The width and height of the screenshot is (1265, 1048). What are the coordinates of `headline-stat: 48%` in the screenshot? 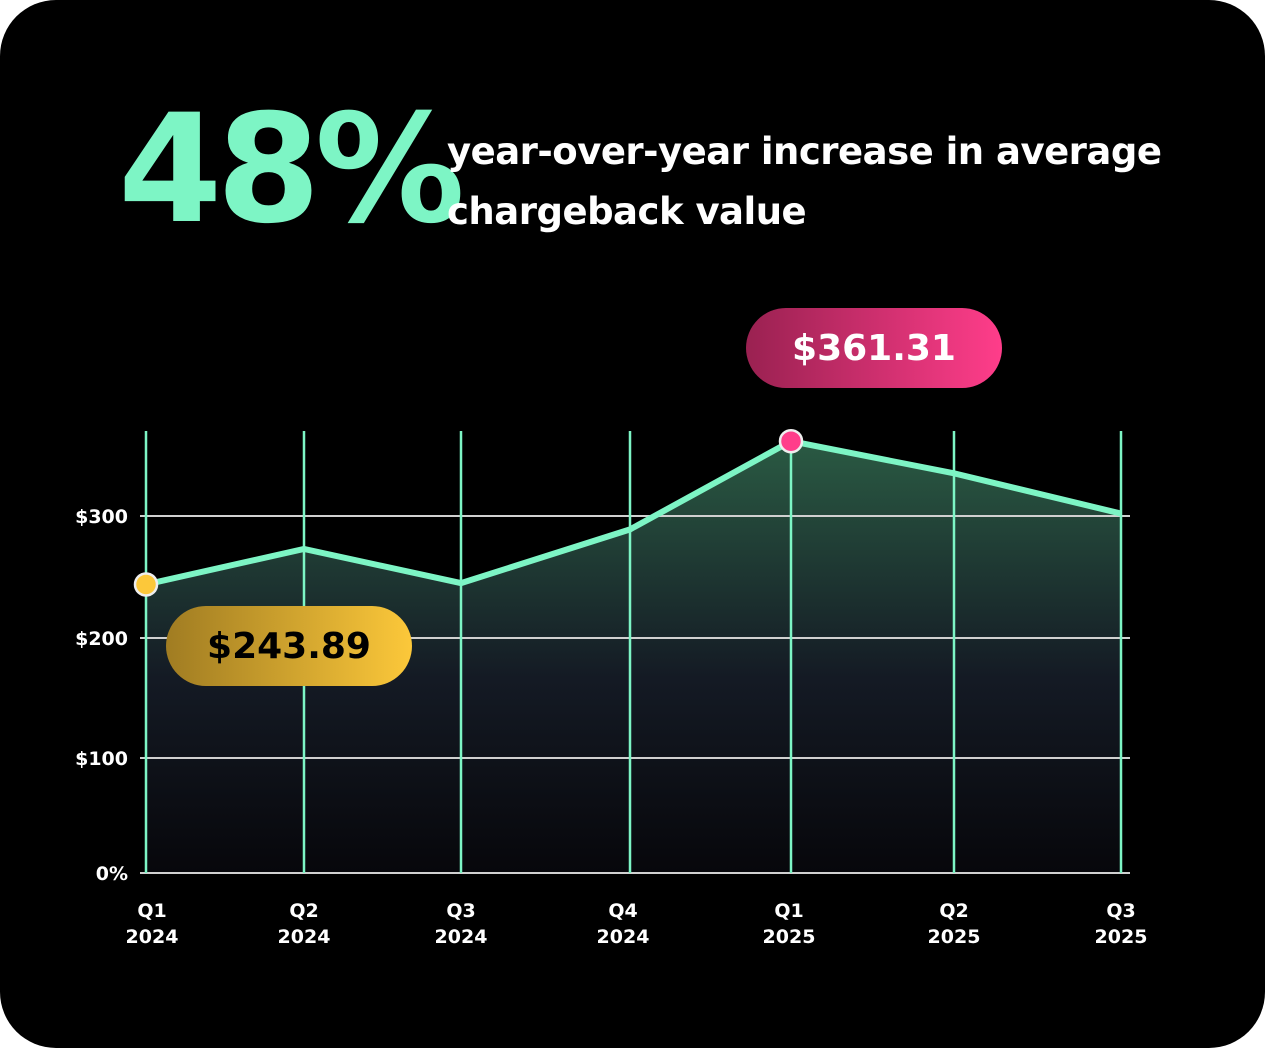 It's located at (291, 170).